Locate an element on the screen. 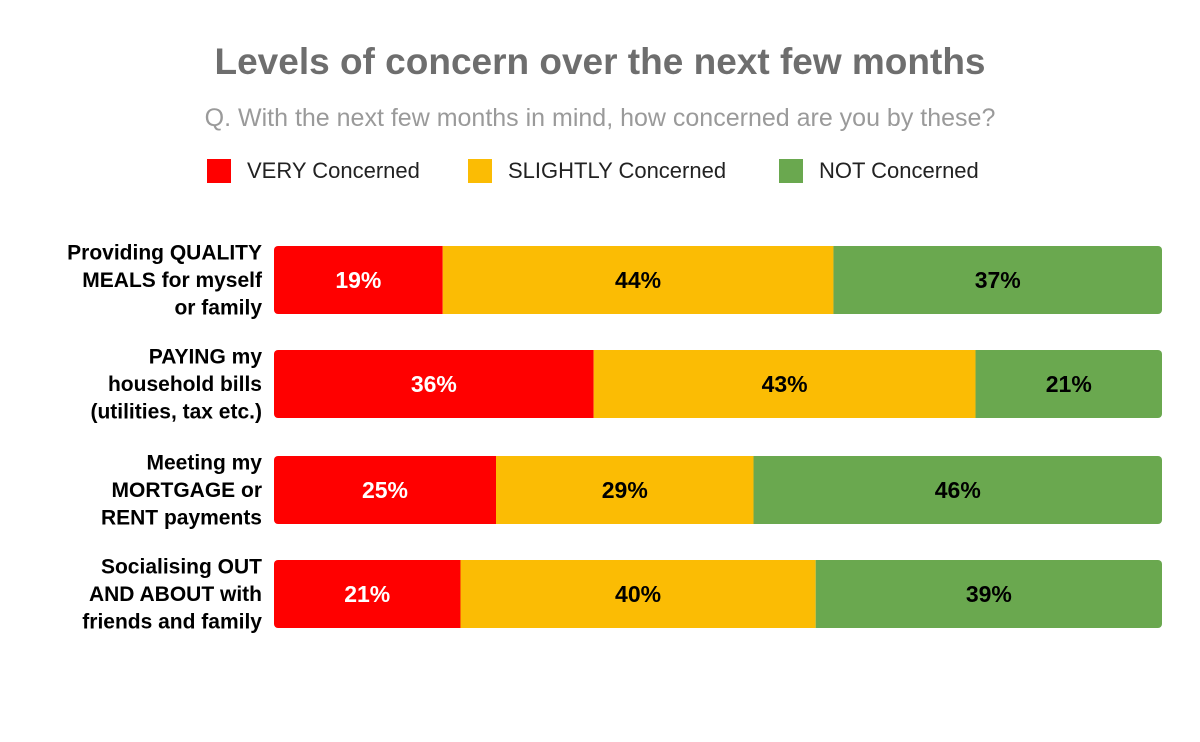 Image resolution: width=1200 pixels, height=742 pixels. data-label: 37% is located at coordinates (998, 280).